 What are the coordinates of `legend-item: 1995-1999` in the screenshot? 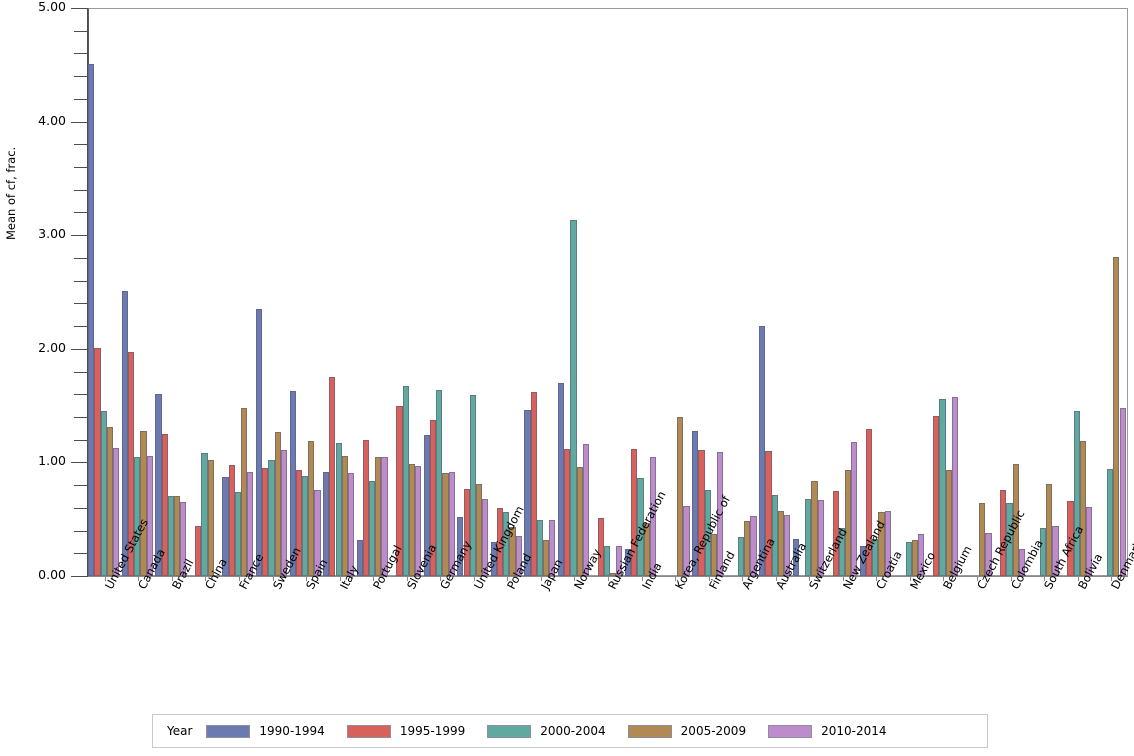 It's located at (405, 731).